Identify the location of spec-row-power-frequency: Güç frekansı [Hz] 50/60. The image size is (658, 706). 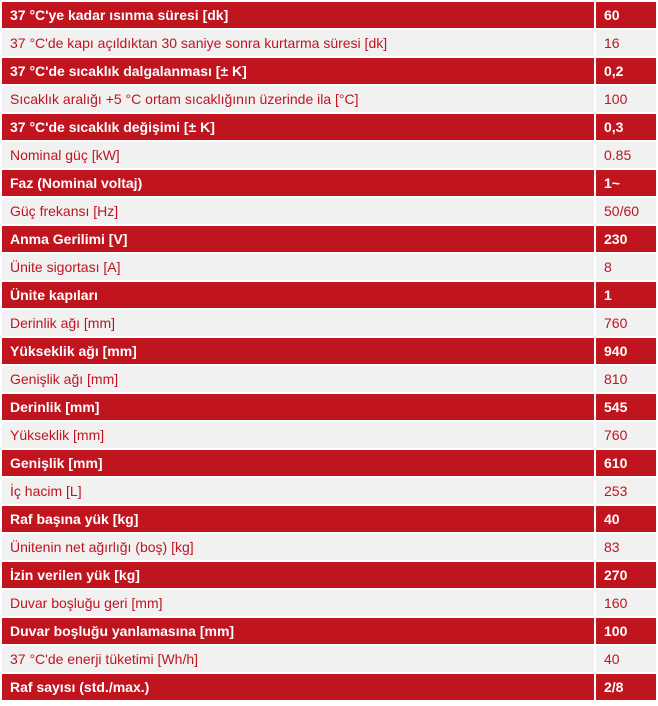
(329, 212).